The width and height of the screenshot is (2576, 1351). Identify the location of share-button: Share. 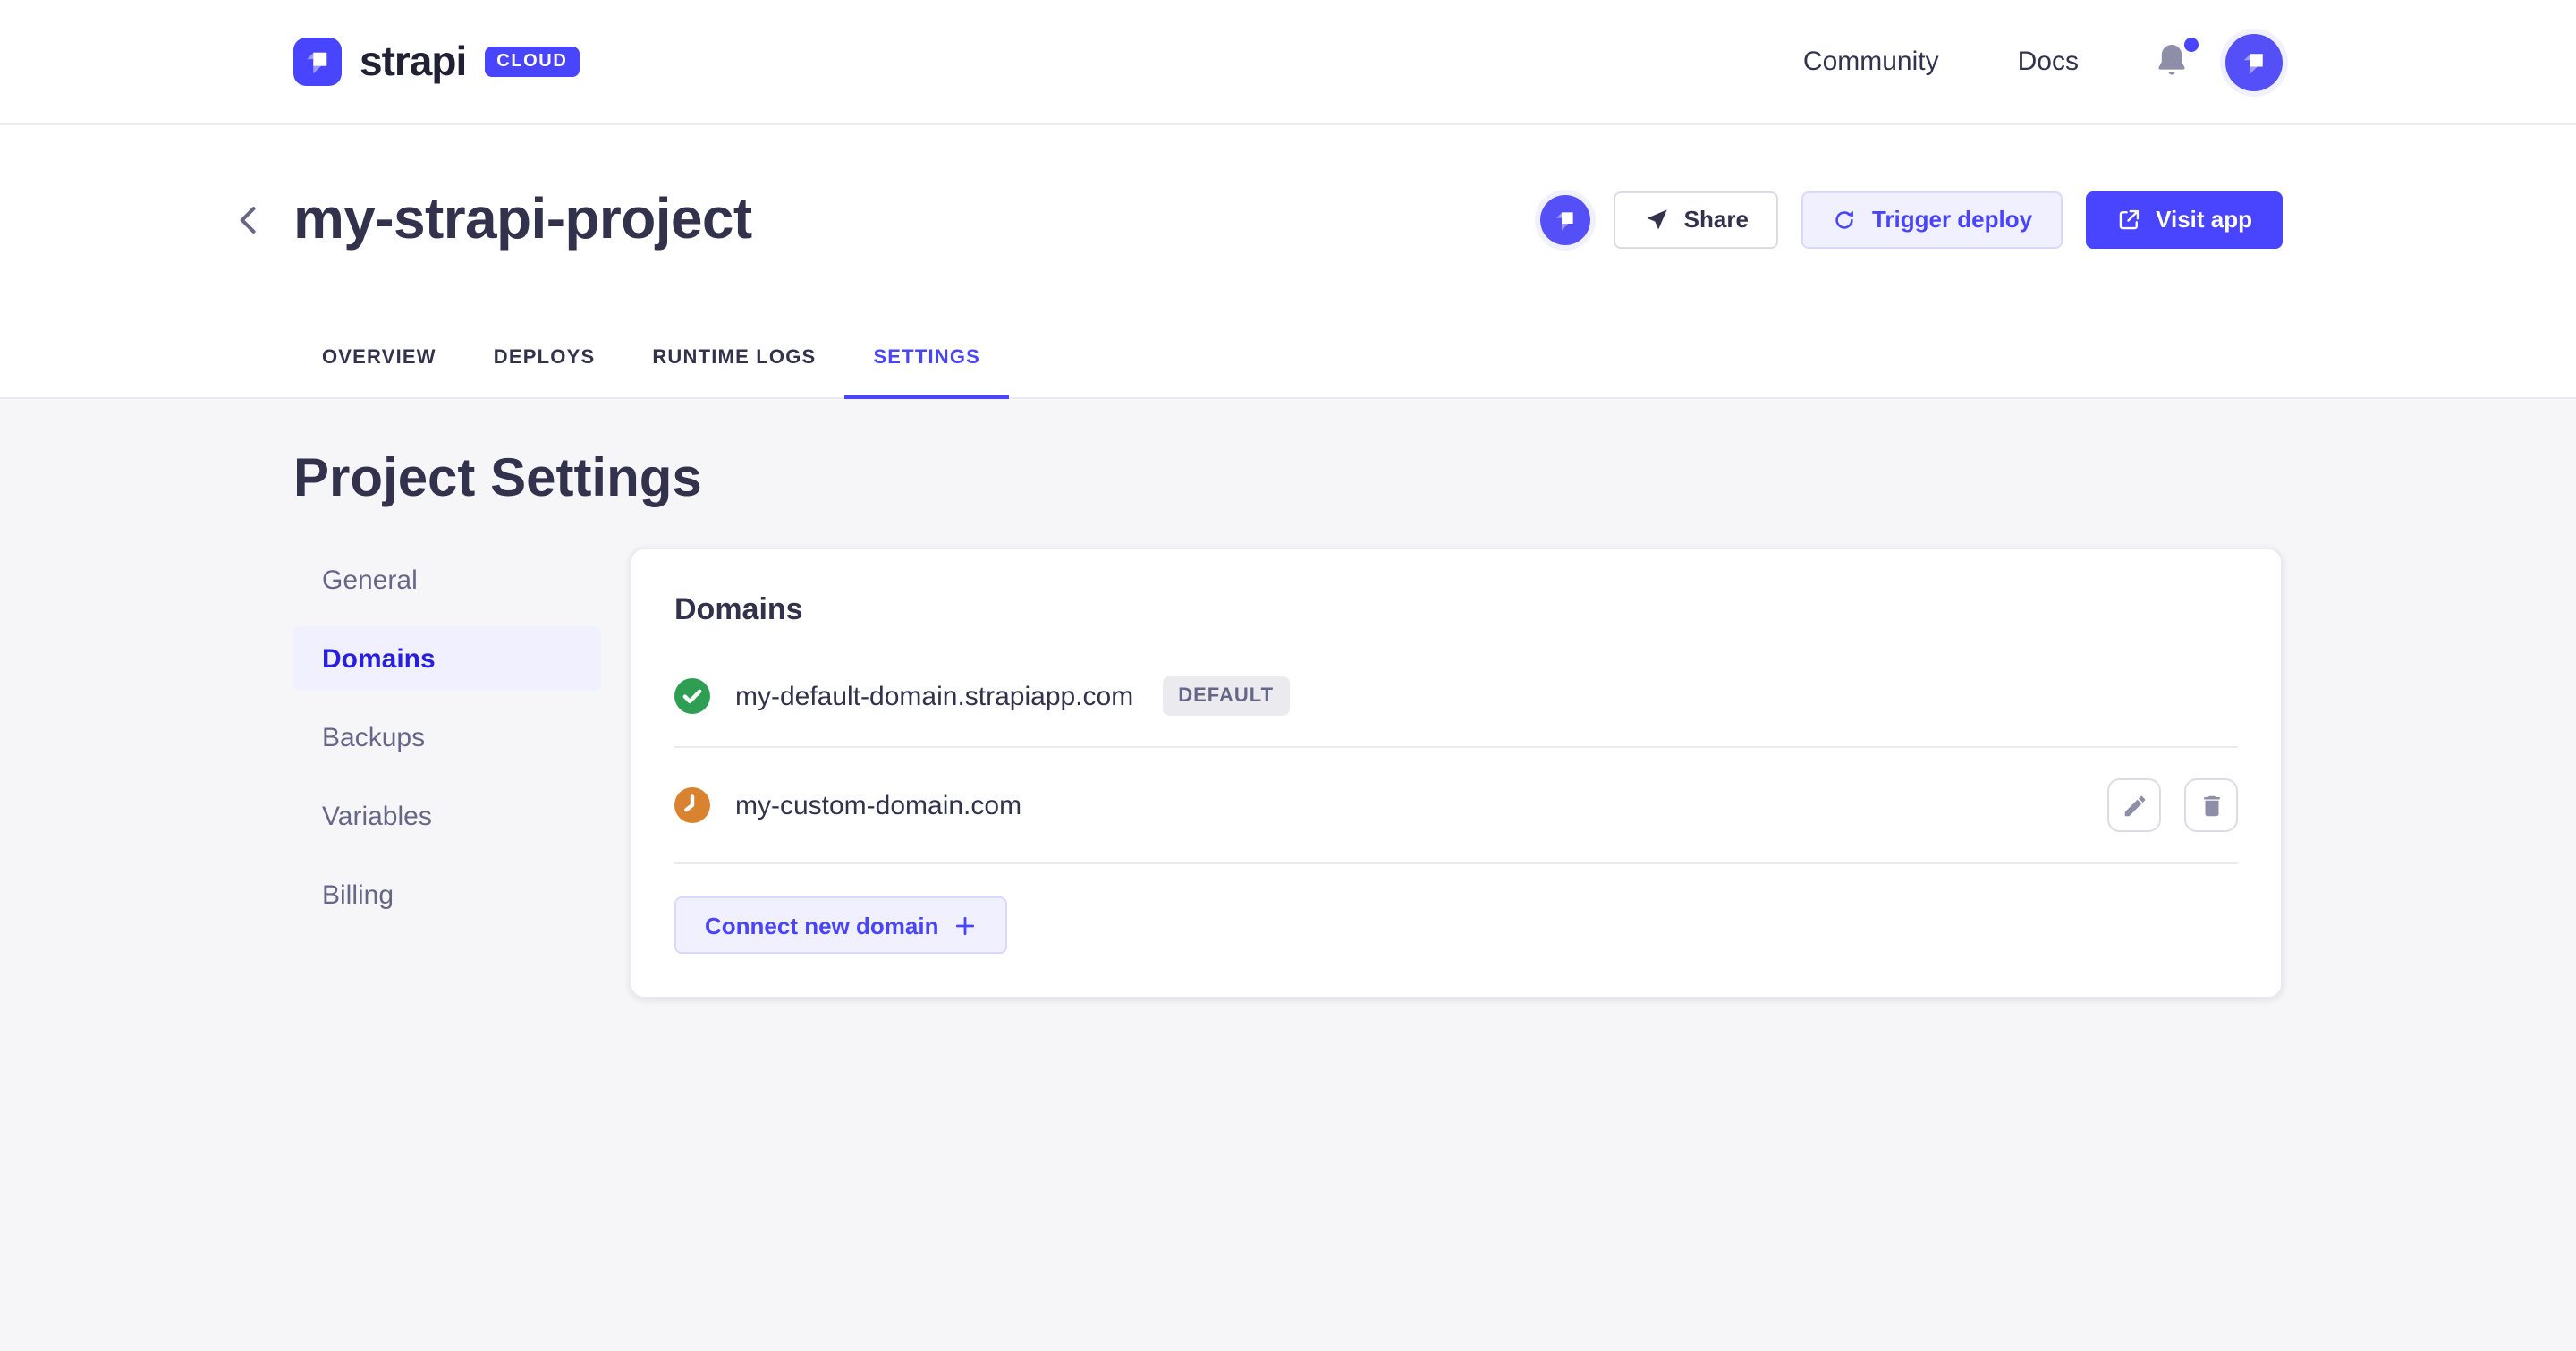
(1696, 219).